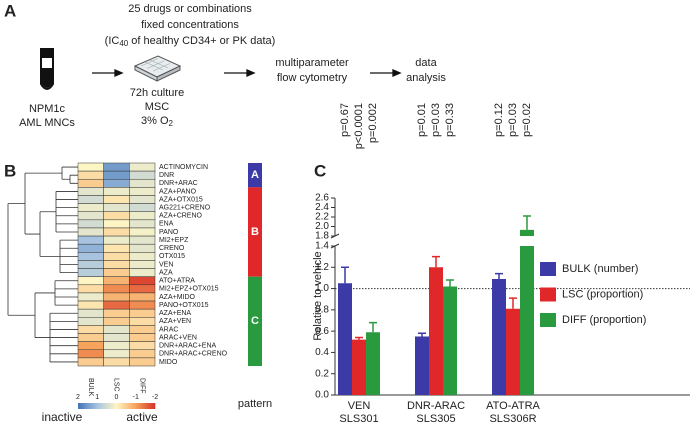 The height and width of the screenshot is (424, 699). I want to click on row-label: DNR+ARAC, so click(178, 183).